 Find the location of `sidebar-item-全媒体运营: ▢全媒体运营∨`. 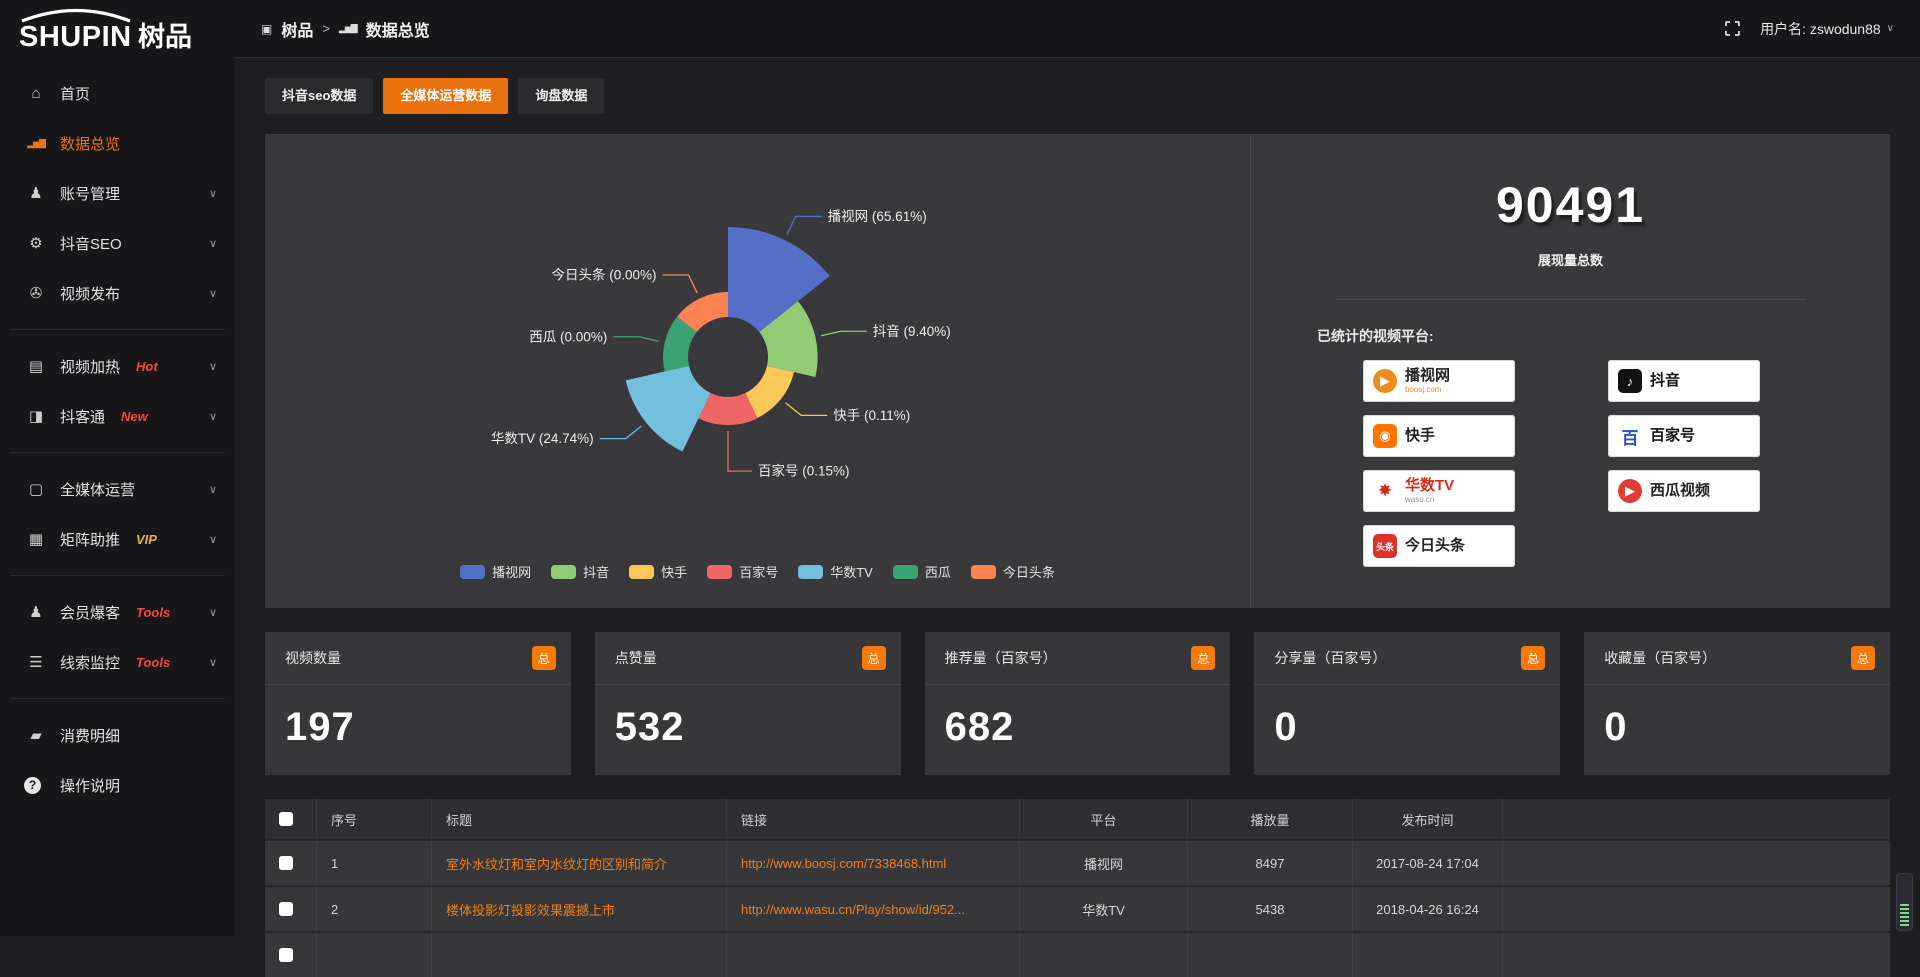

sidebar-item-全媒体运营: ▢全媒体运营∨ is located at coordinates (117, 489).